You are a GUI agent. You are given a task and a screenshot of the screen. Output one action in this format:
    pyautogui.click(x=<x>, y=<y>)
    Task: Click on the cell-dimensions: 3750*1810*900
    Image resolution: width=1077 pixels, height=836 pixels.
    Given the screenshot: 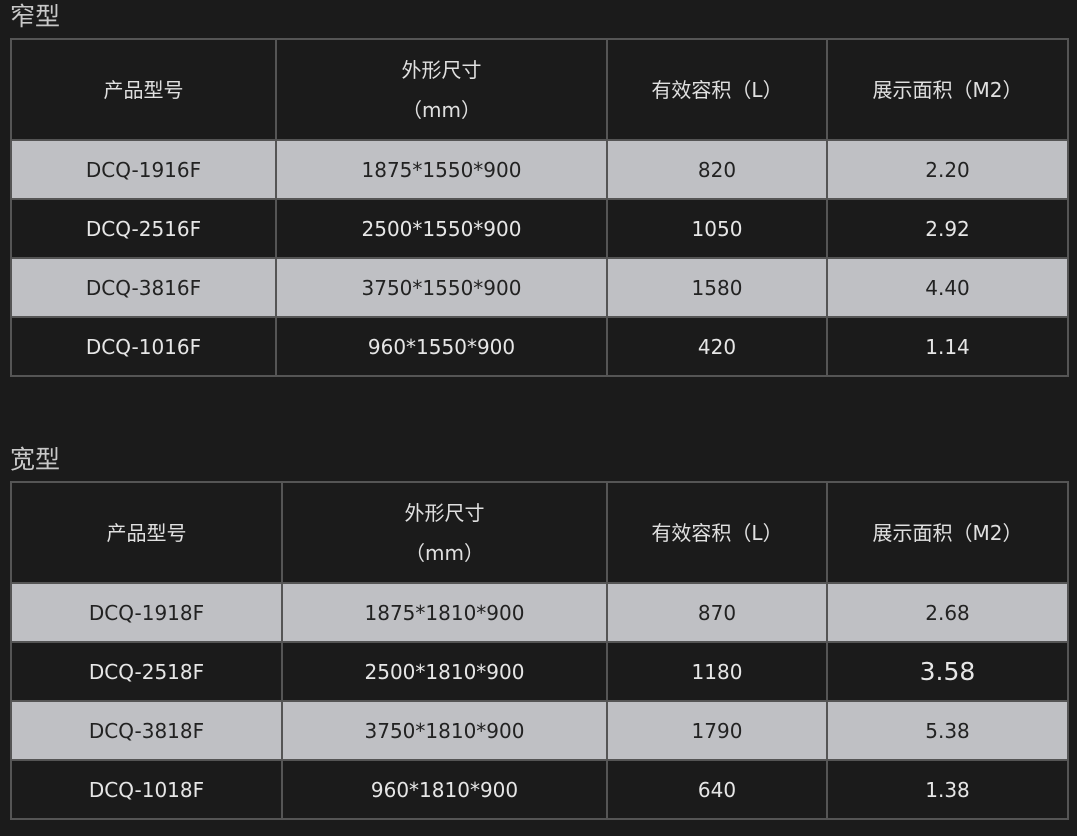 What is the action you would take?
    pyautogui.click(x=444, y=730)
    